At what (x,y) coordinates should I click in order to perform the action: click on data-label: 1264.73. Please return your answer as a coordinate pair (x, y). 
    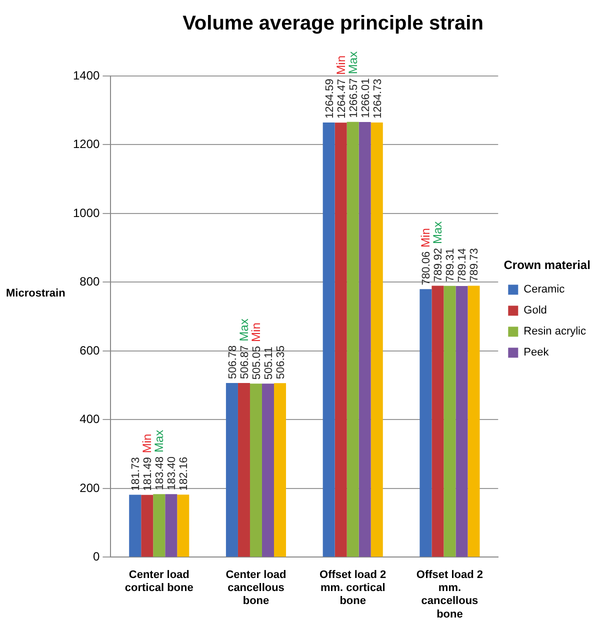
    Looking at the image, I should click on (378, 98).